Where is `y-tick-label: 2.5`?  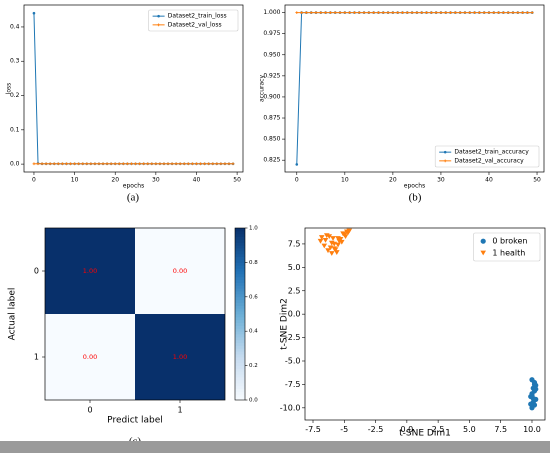 y-tick-label: 2.5 is located at coordinates (294, 290).